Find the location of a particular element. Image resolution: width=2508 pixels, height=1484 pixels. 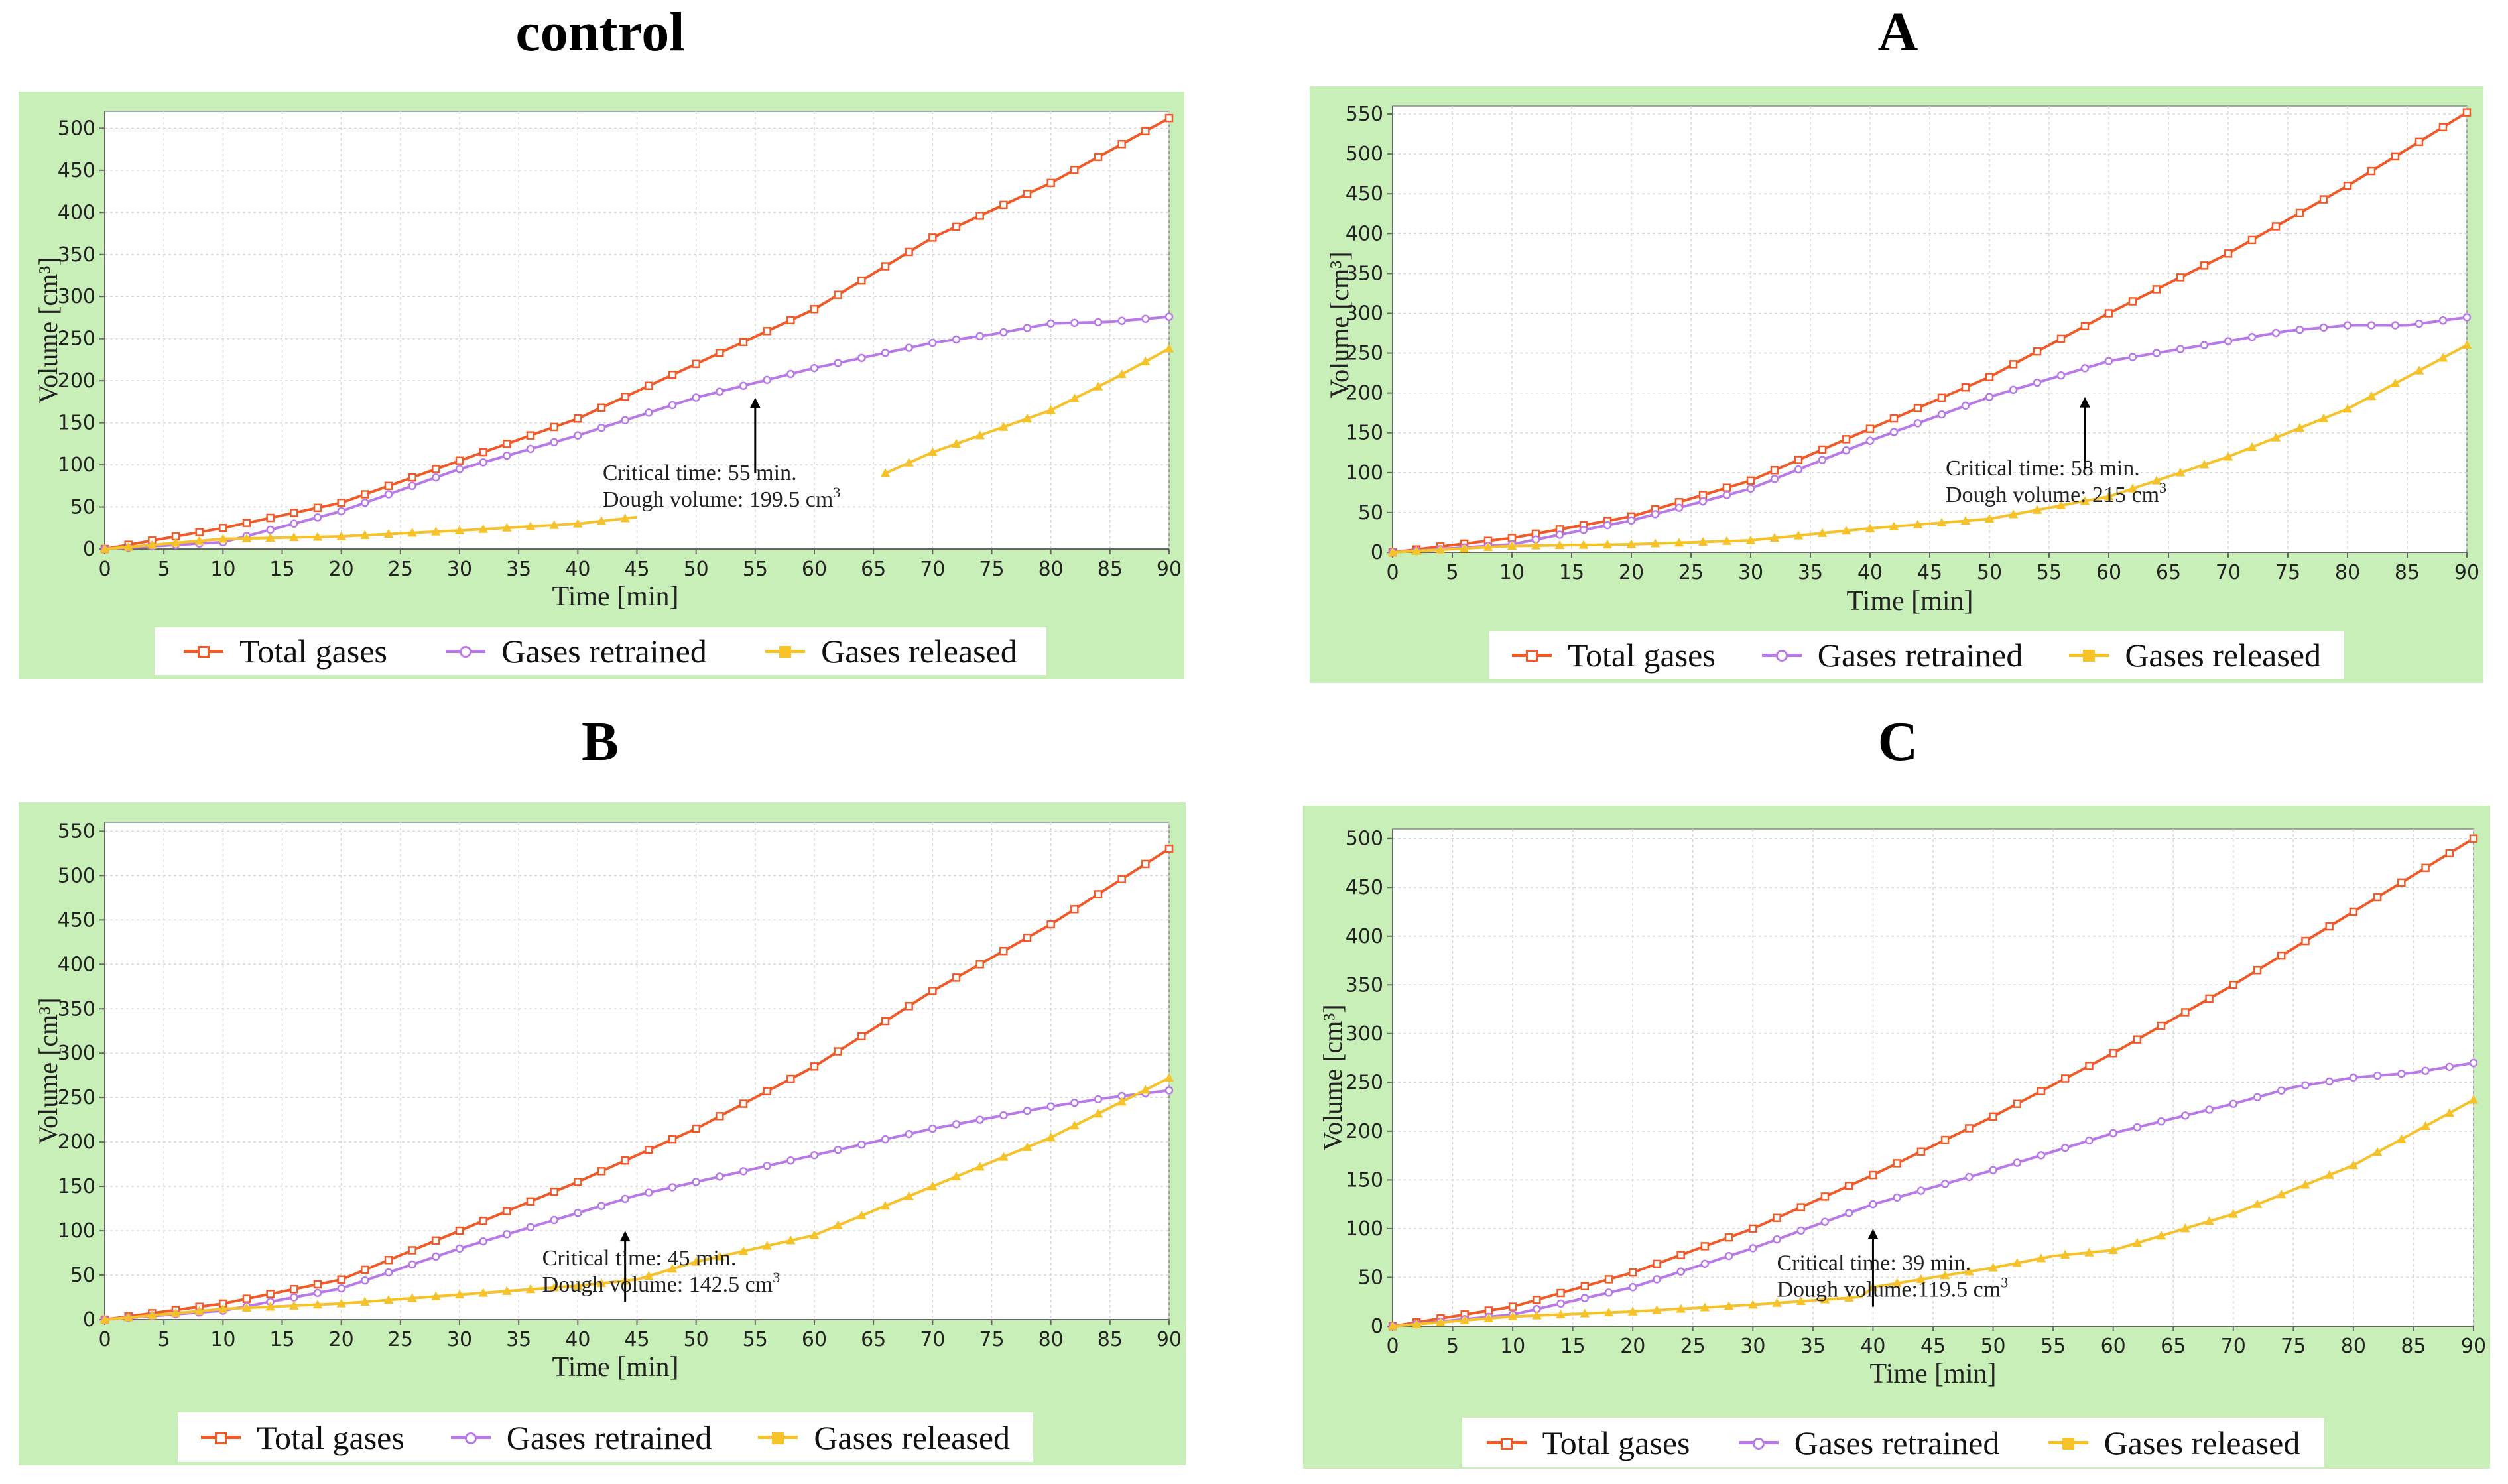

x-tick-label: 50 is located at coordinates (1989, 572).